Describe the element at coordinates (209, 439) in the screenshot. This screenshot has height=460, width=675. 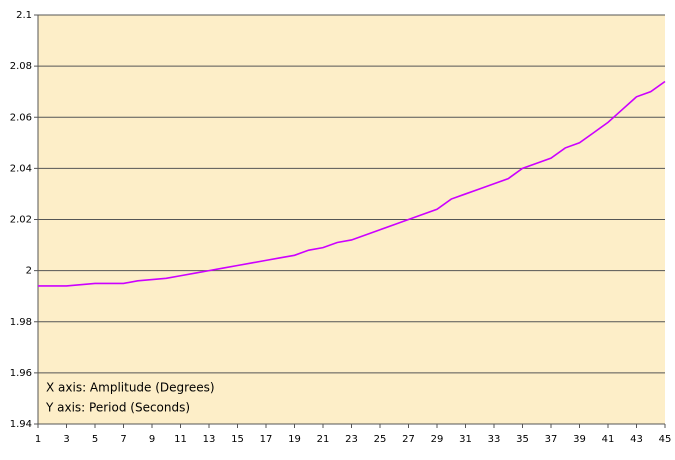
I see `x-tick-label: 13` at that location.